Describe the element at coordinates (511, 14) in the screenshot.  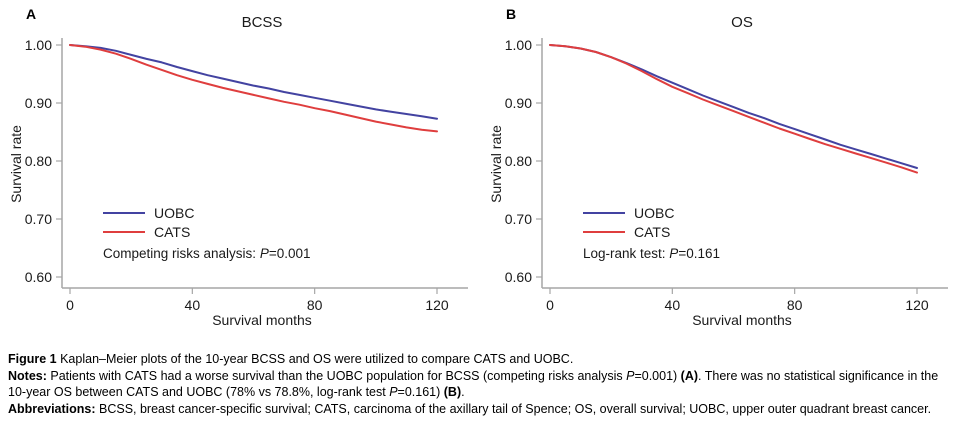
I see `panel-label-b: B` at that location.